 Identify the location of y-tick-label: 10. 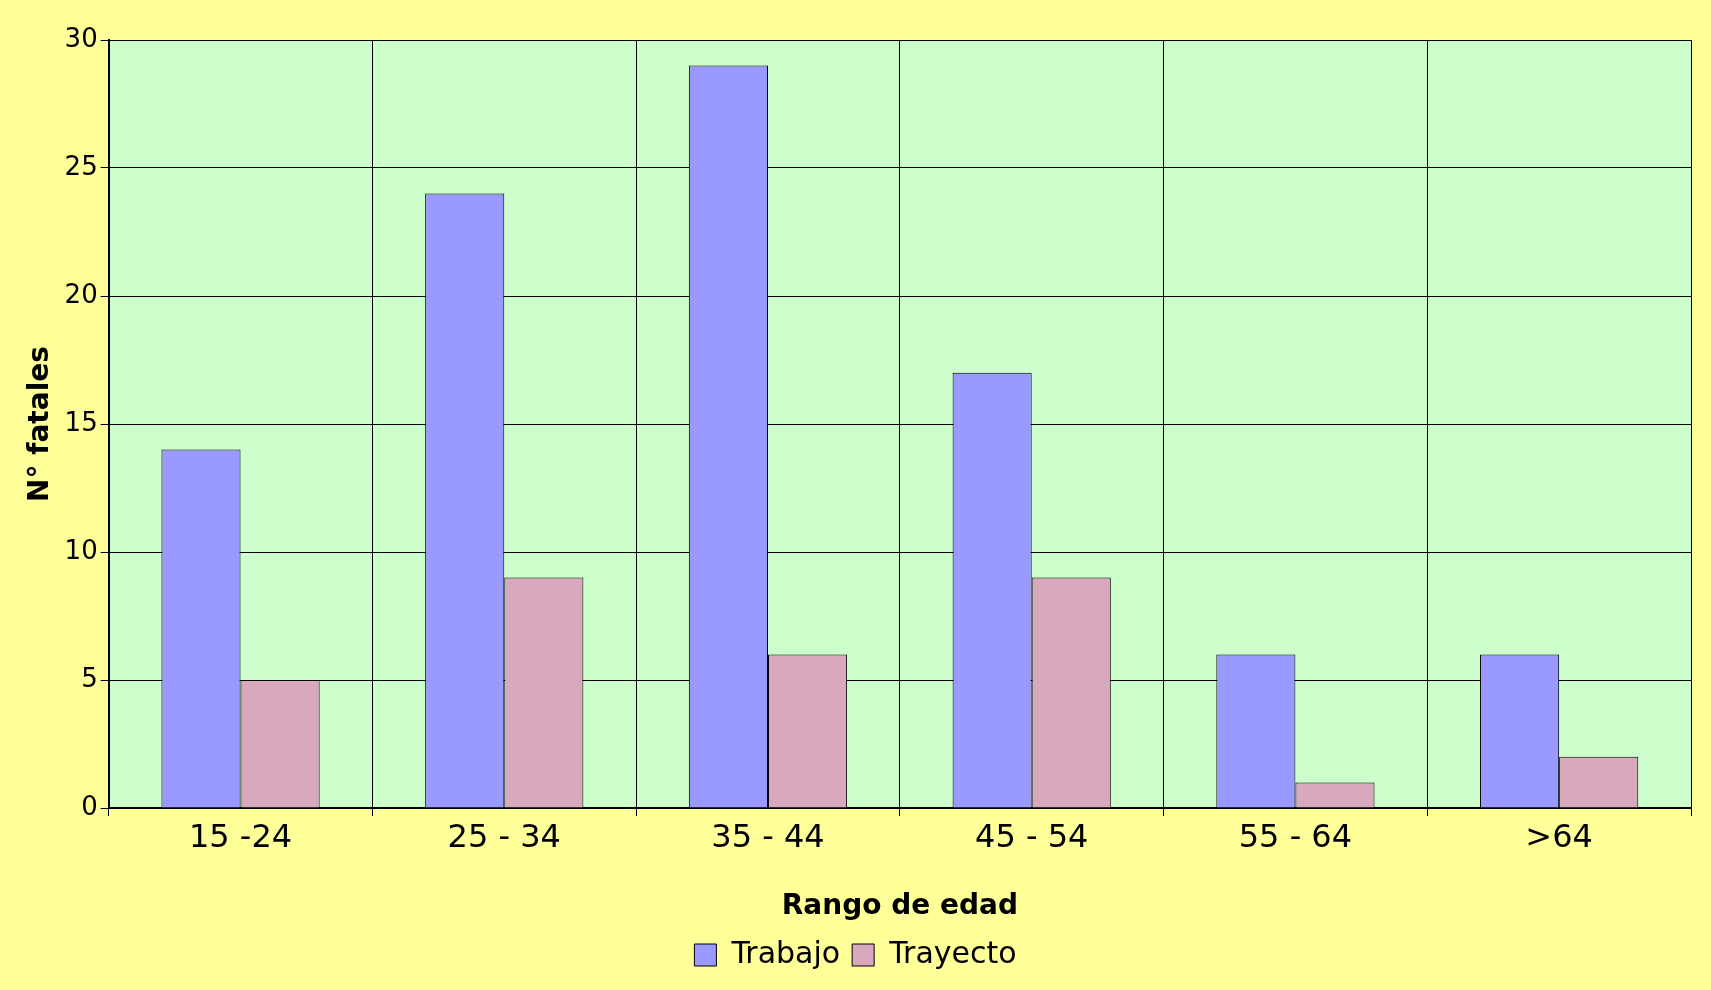
(81, 549).